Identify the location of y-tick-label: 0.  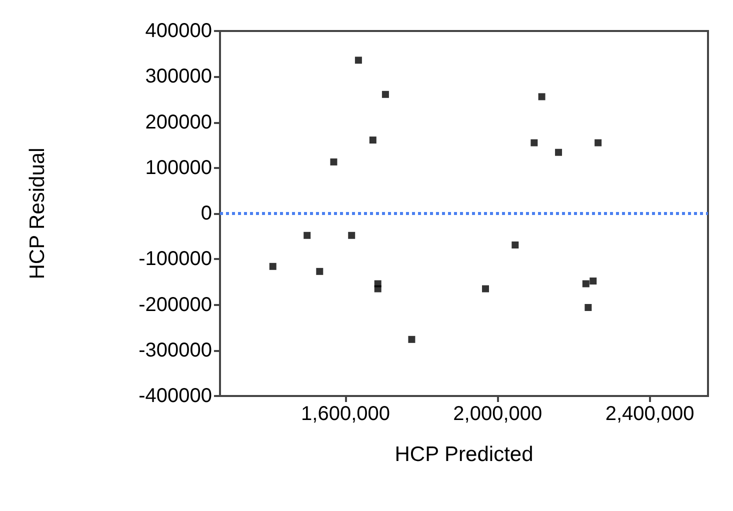
(206, 213).